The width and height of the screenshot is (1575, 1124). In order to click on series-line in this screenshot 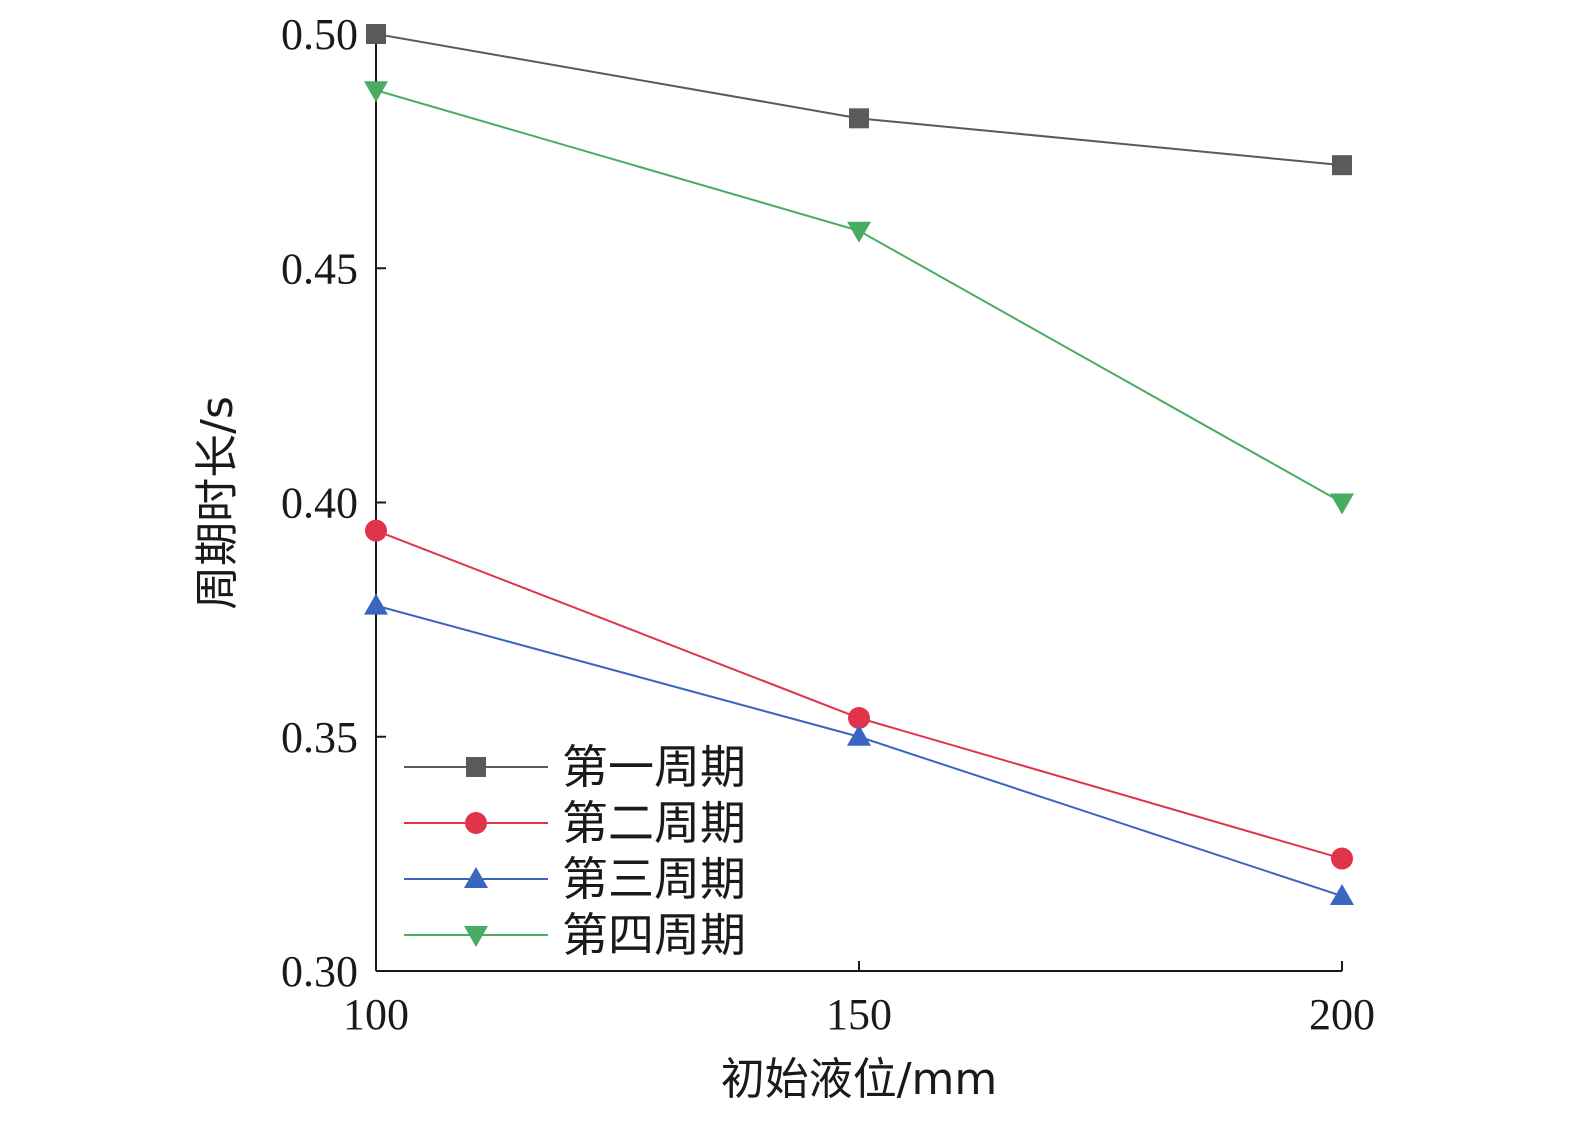, I will do `click(859, 100)`.